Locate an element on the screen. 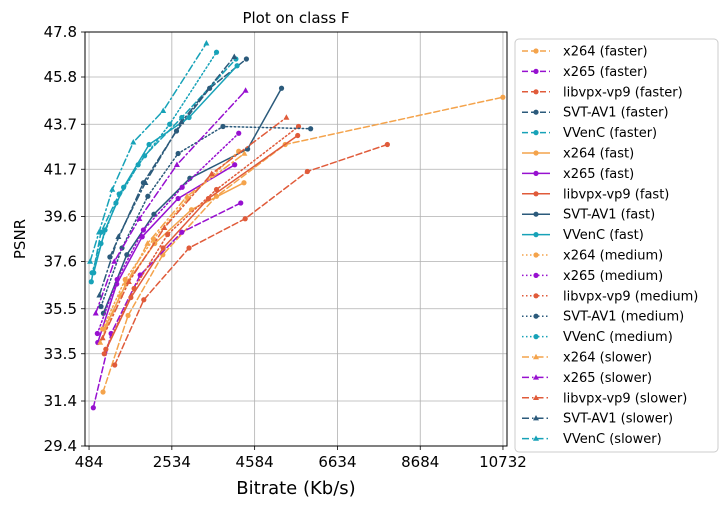  legend-entry: VVenC (faster) is located at coordinates (589, 133).